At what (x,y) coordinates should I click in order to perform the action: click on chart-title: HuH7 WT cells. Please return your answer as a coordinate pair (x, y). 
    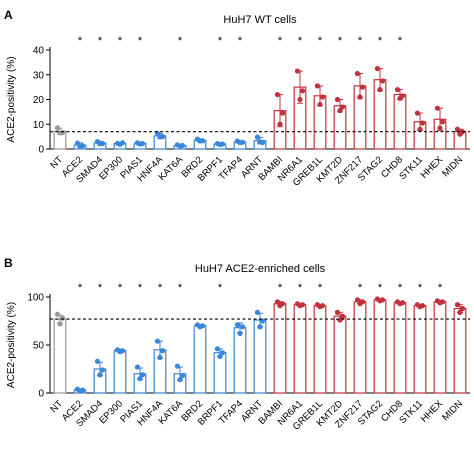
    Looking at the image, I should click on (260, 20).